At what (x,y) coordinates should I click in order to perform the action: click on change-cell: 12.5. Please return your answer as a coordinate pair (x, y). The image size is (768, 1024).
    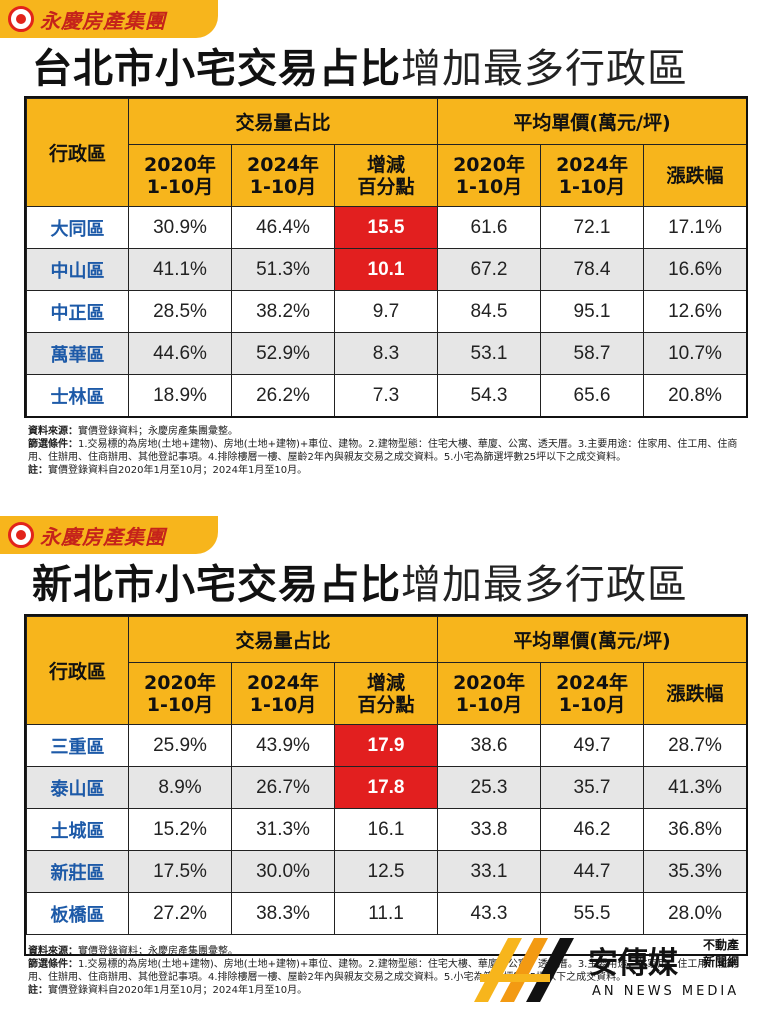
    Looking at the image, I should click on (386, 871).